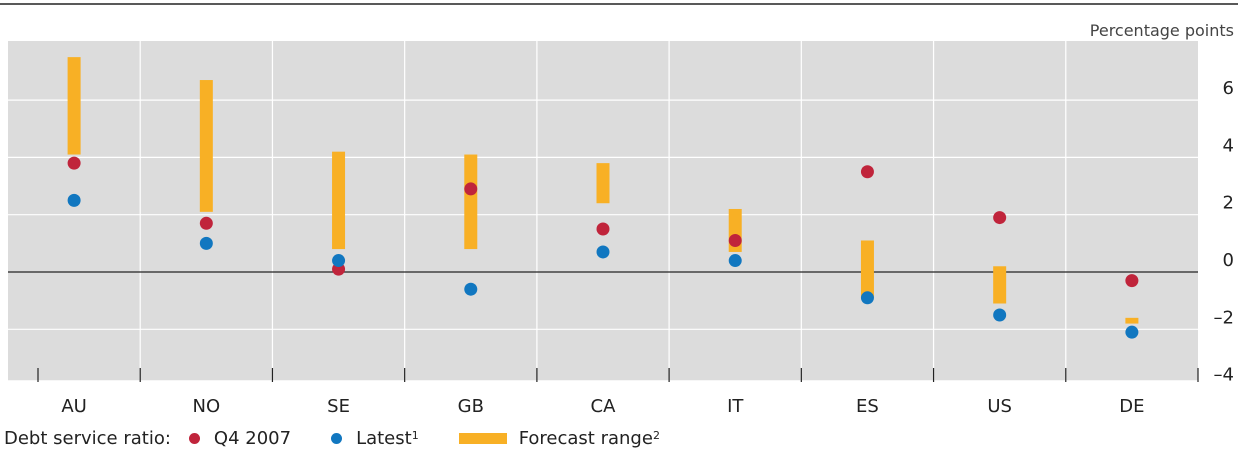 The height and width of the screenshot is (453, 1238). I want to click on forecast-range-bar-se, so click(339, 200).